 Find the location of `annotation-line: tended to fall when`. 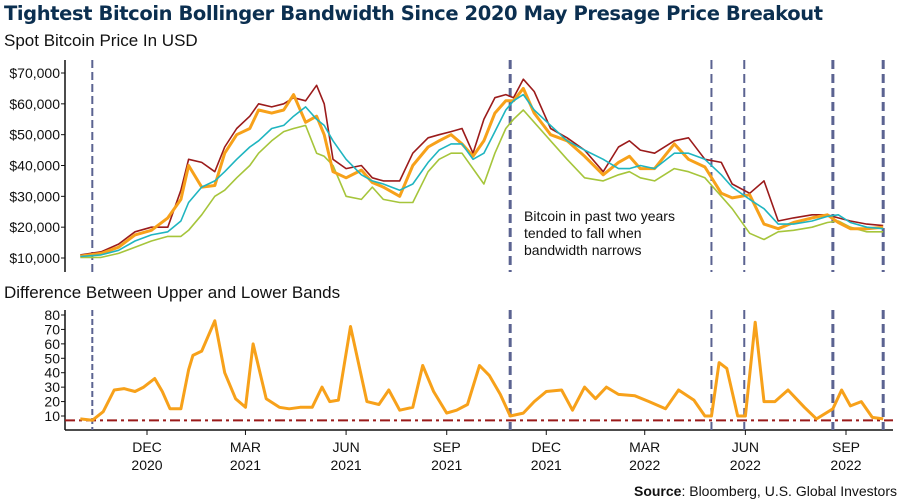

annotation-line: tended to fall when is located at coordinates (583, 233).